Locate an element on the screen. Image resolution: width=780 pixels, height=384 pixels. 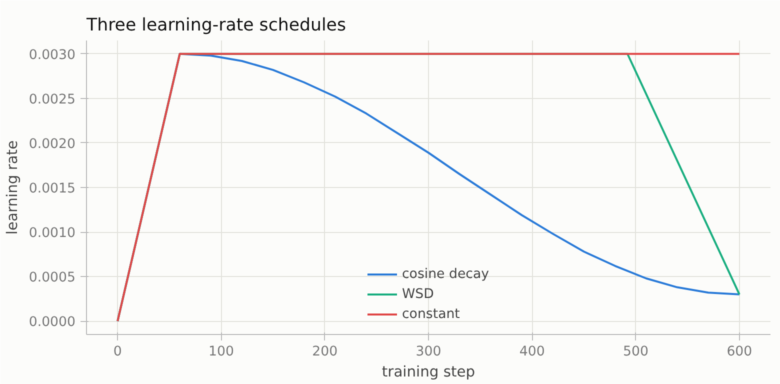
y-axis-title: learning rate is located at coordinates (12, 187).